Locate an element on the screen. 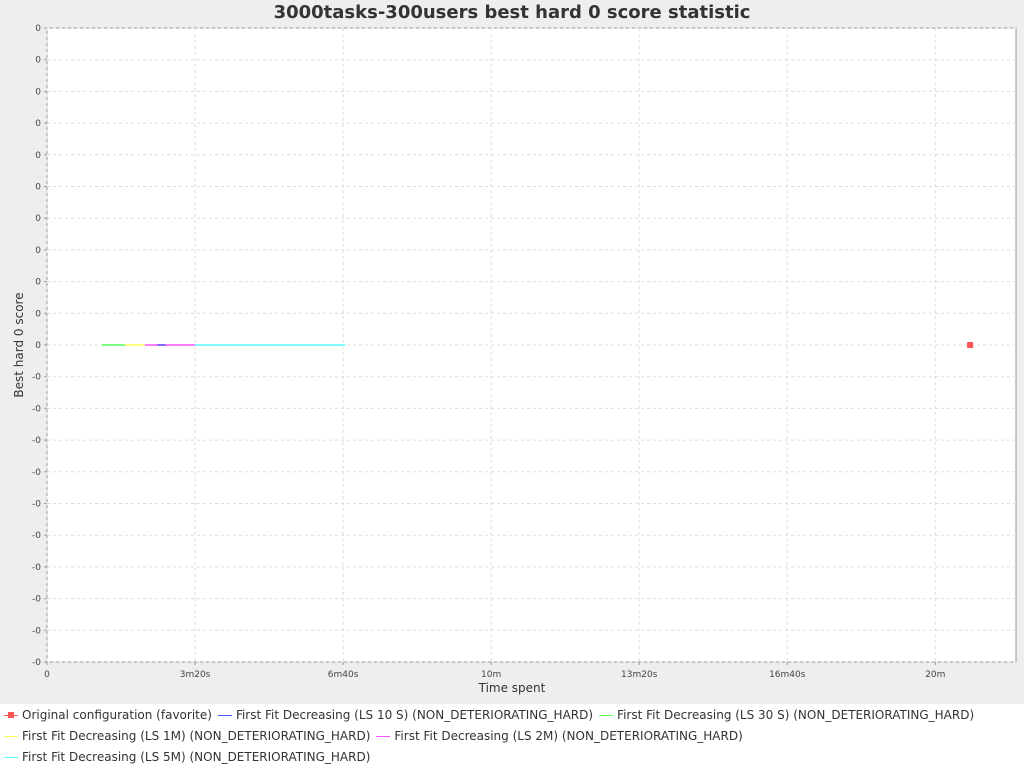 The image size is (1024, 768). x-axis-label: Time spent is located at coordinates (512, 688).